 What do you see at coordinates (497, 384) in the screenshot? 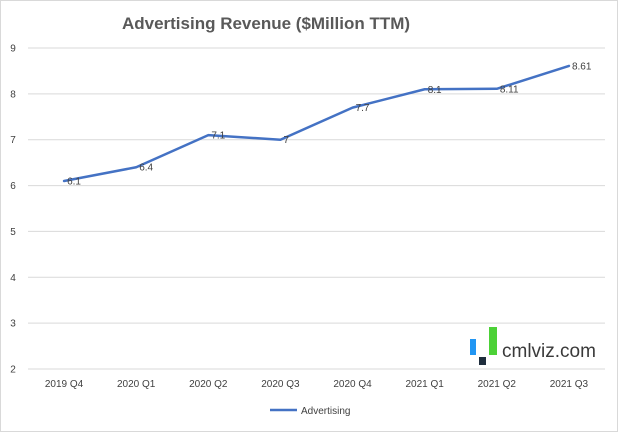
I see `x-tick-label: 2021 Q2` at bounding box center [497, 384].